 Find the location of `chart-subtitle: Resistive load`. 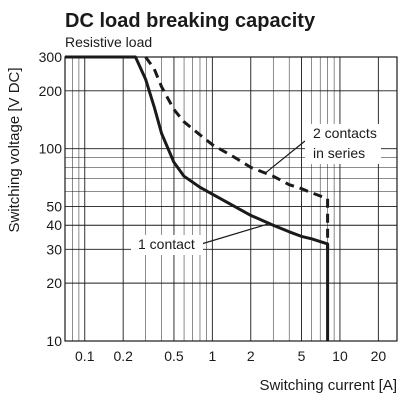

chart-subtitle: Resistive load is located at coordinates (108, 42).